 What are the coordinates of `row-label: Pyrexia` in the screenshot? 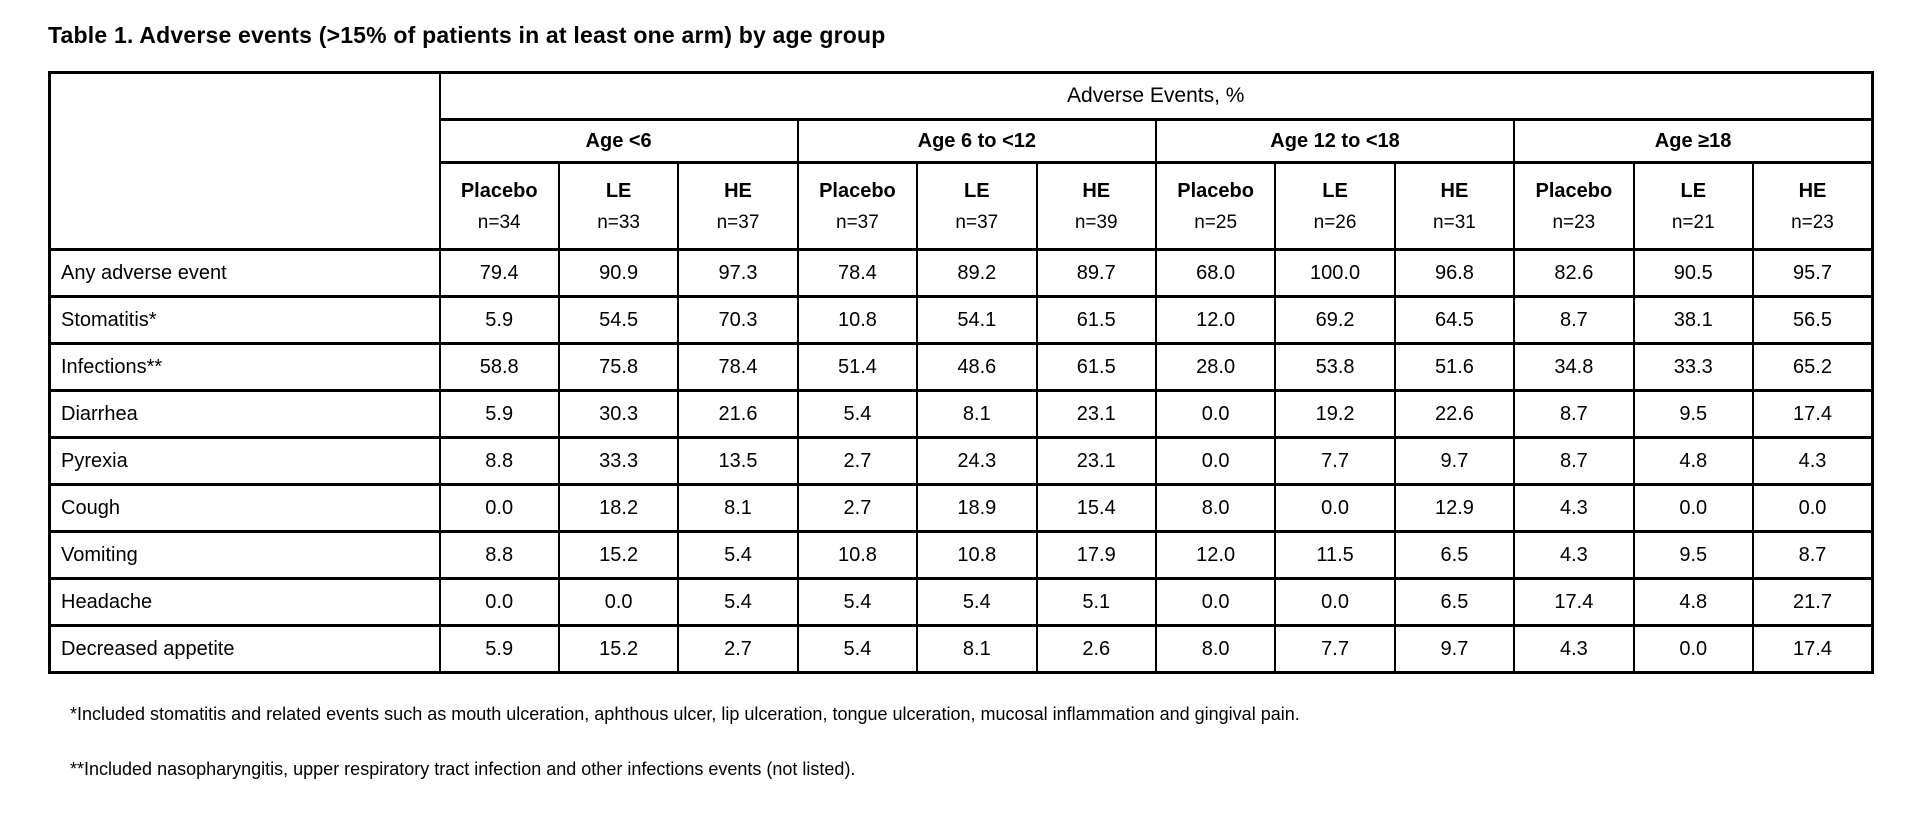 It's located at (244, 461).